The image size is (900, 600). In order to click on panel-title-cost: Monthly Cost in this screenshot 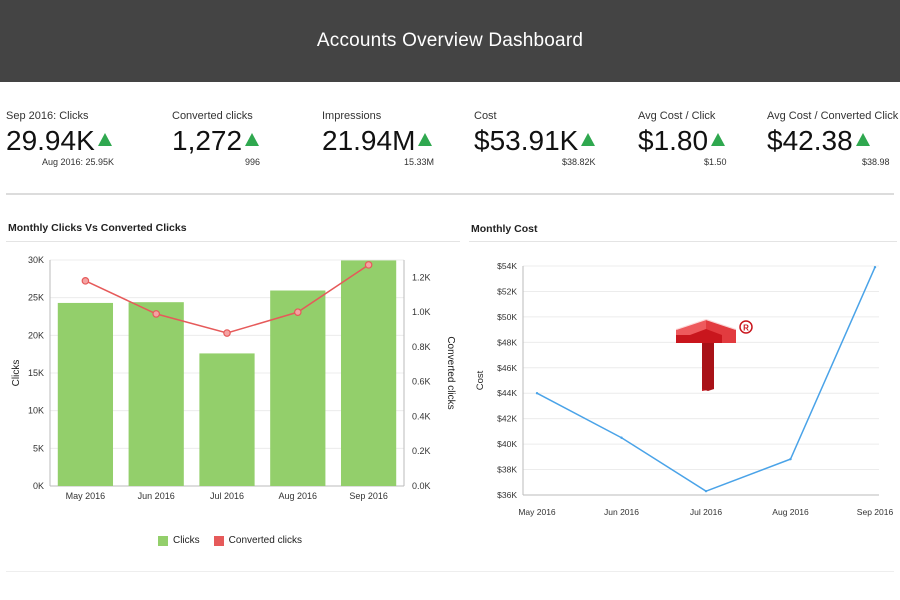, I will do `click(504, 229)`.